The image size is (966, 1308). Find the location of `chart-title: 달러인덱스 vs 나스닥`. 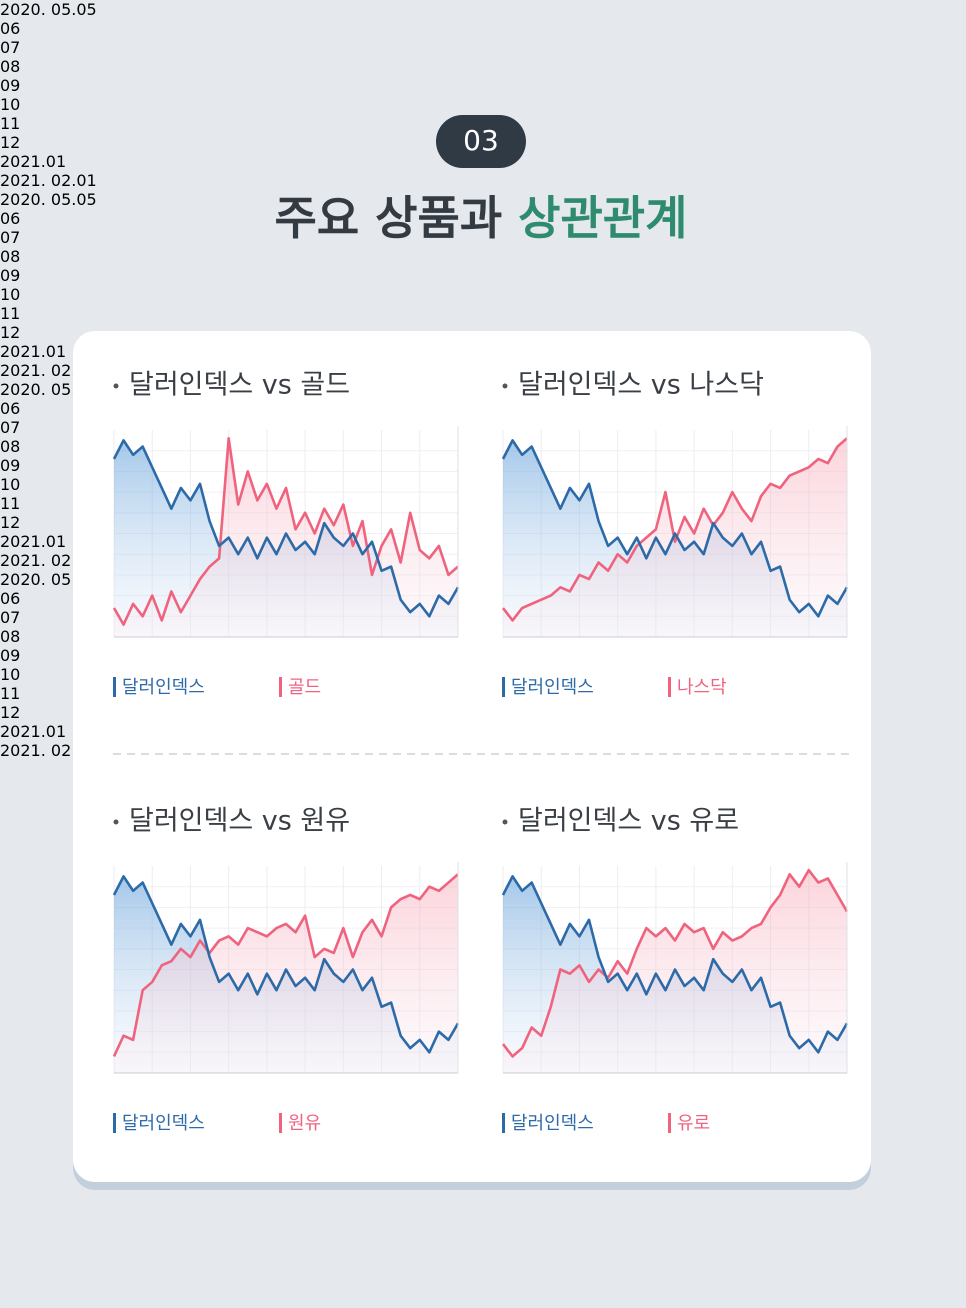

chart-title: 달러인덱스 vs 나스닥 is located at coordinates (641, 385).